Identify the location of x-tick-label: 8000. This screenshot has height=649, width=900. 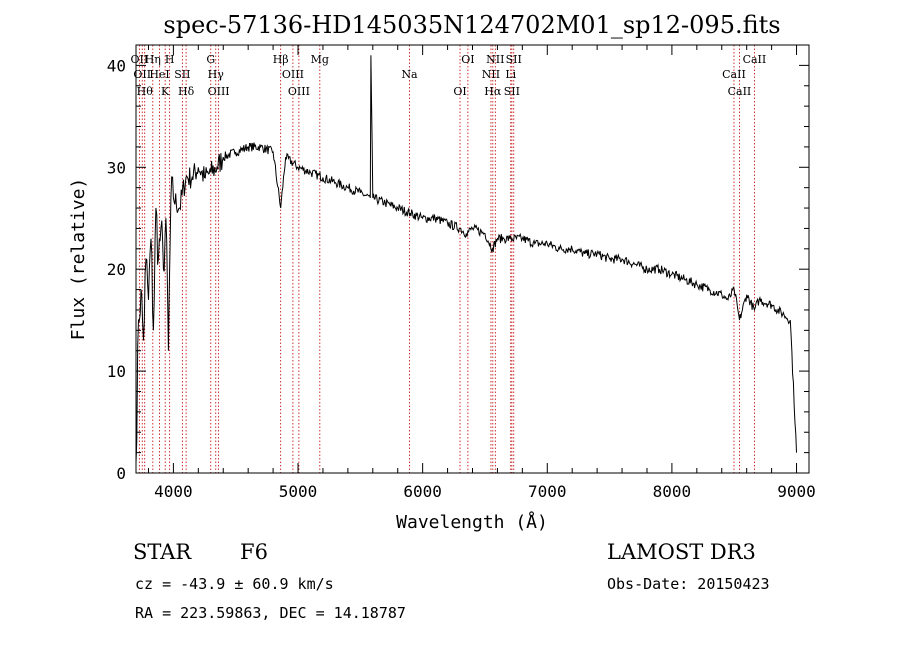
(672, 491).